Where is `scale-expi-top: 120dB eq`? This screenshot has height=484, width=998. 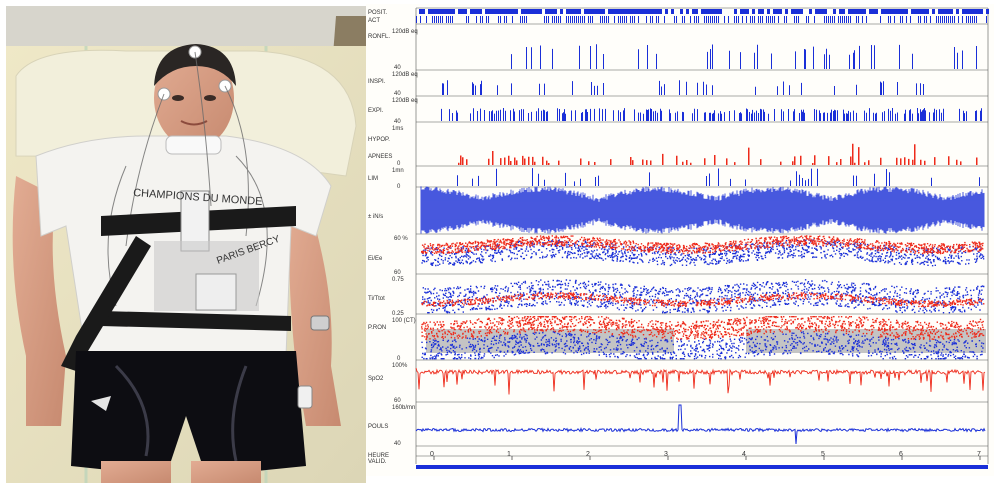
scale-expi-top: 120dB eq is located at coordinates (405, 101).